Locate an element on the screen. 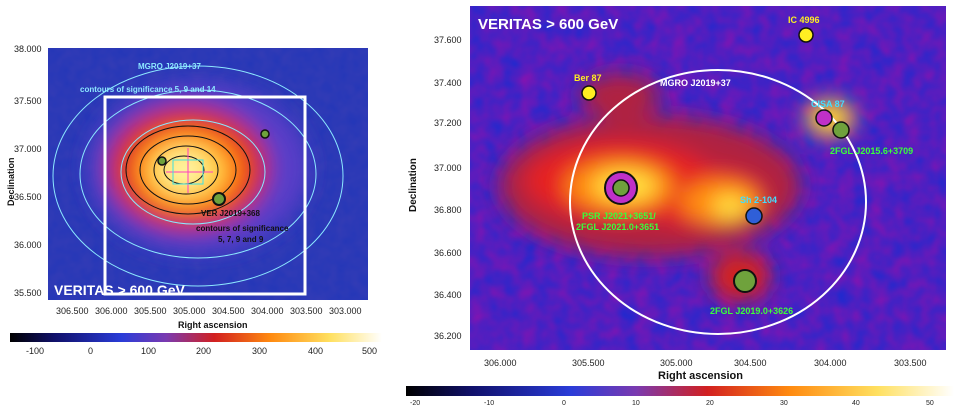 The height and width of the screenshot is (416, 959). right-cb-tick: 10 is located at coordinates (636, 403).